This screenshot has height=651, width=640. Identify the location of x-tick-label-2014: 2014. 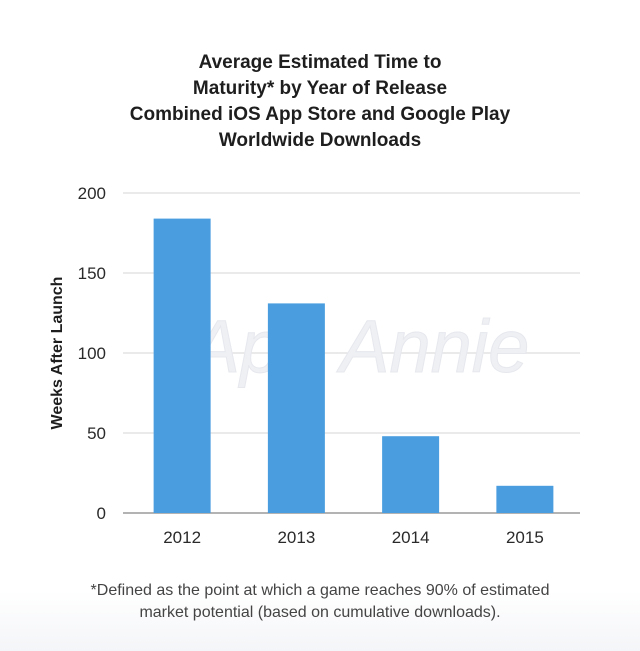
(411, 537).